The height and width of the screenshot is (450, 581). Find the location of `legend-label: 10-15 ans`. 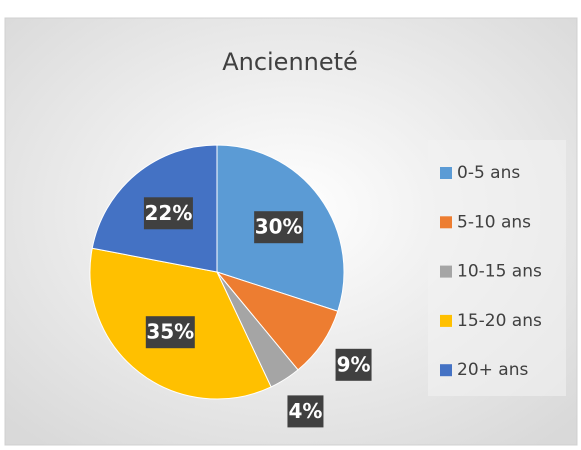

legend-label: 10-15 ans is located at coordinates (499, 272).